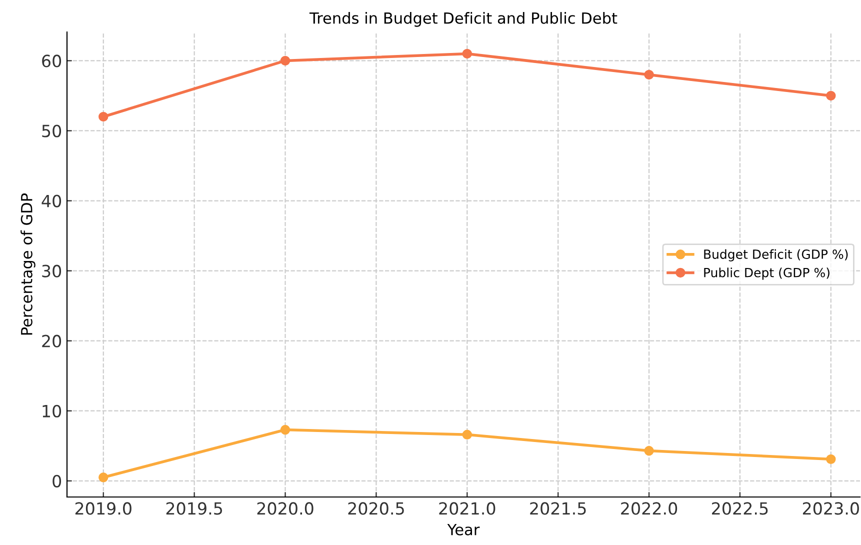  Describe the element at coordinates (28, 264) in the screenshot. I see `y-axis-title: Percentage of GDP` at that location.